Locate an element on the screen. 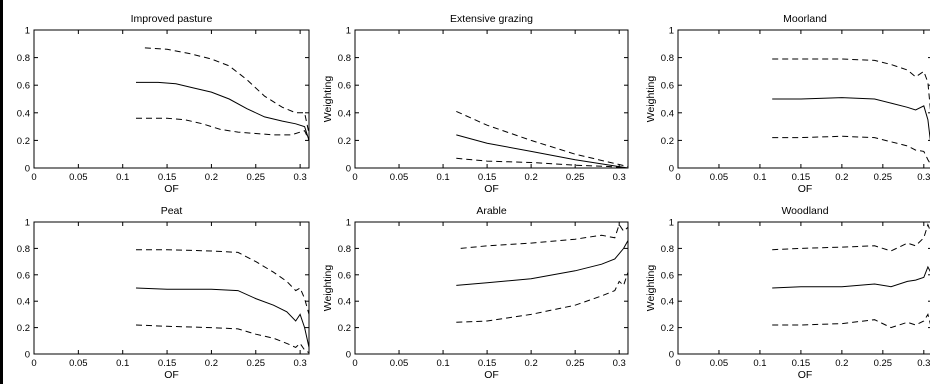 This screenshot has height=384, width=930. panel-title: Peat is located at coordinates (172, 211).